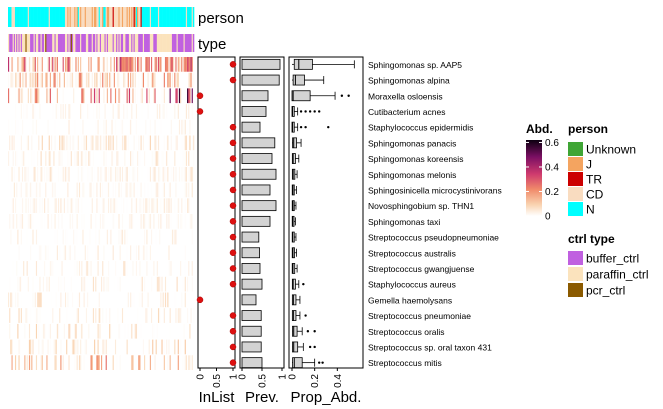  Describe the element at coordinates (342, 95) in the screenshot. I see `box-outlier` at that location.